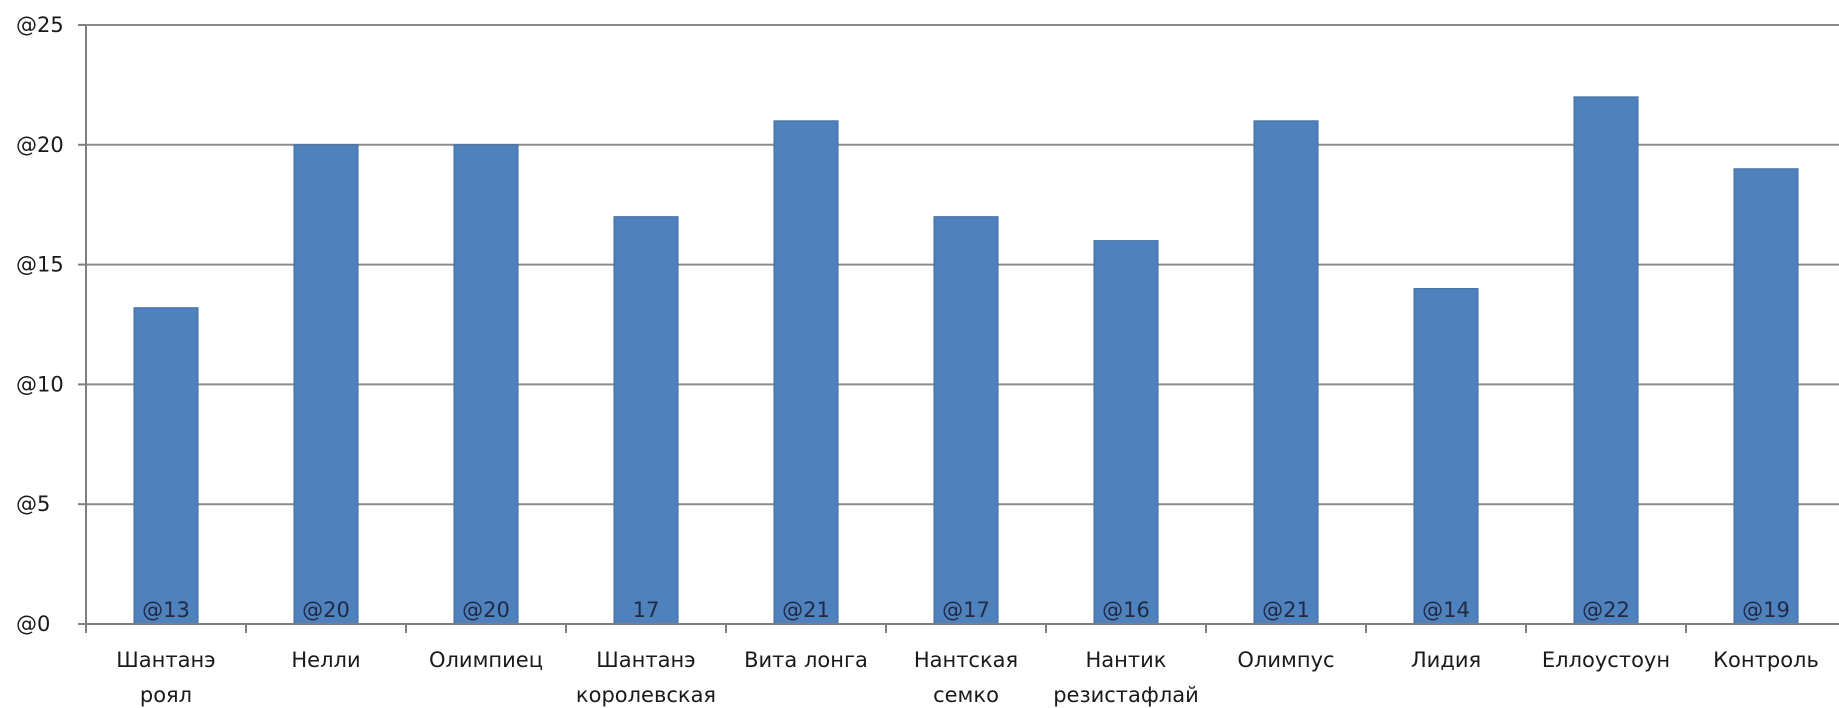  Describe the element at coordinates (1766, 660) in the screenshot. I see `category-label: Контроль` at that location.